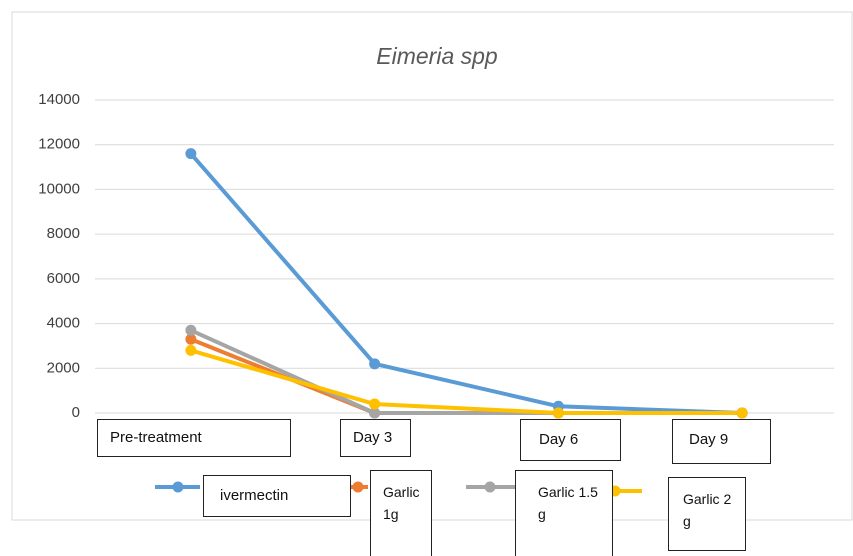 This screenshot has height=556, width=853. Describe the element at coordinates (570, 440) in the screenshot. I see `x-tick-label: Day 6` at that location.